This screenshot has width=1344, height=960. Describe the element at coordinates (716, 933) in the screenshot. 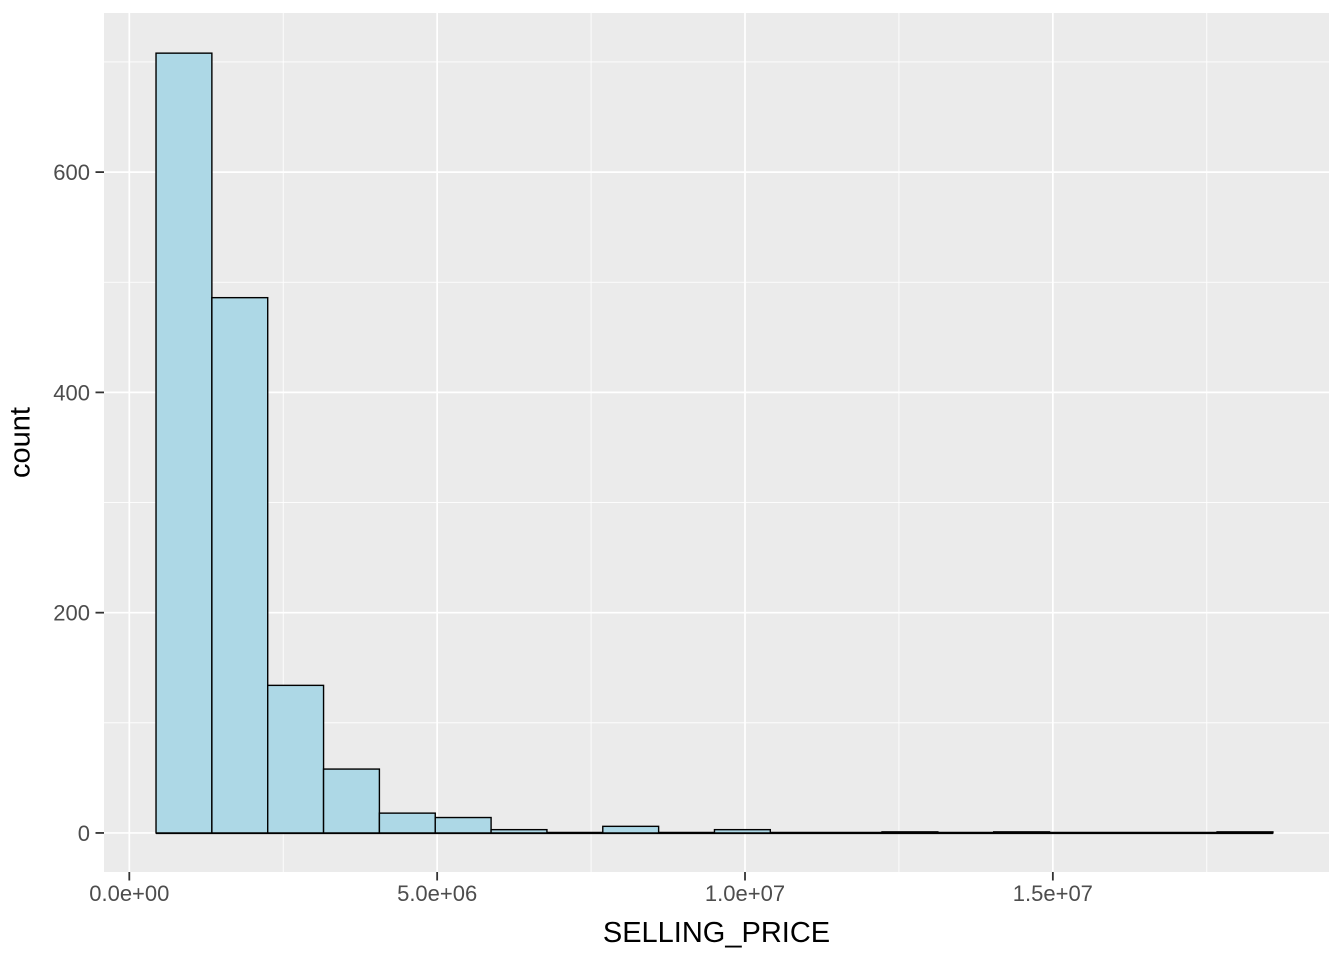

I see `x-axis-title: SELLING_PRICE` at that location.